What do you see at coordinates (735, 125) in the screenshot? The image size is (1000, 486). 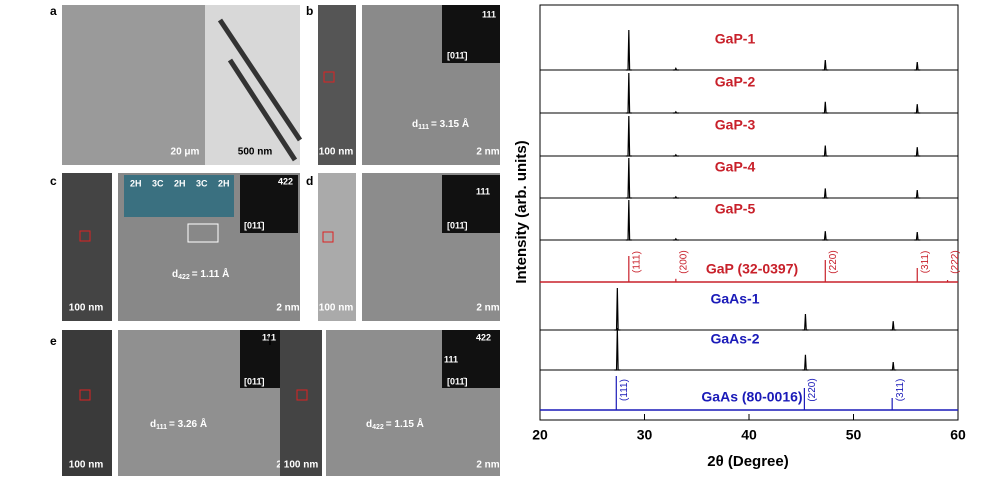 I see `pattern-label: GaP-3` at bounding box center [735, 125].